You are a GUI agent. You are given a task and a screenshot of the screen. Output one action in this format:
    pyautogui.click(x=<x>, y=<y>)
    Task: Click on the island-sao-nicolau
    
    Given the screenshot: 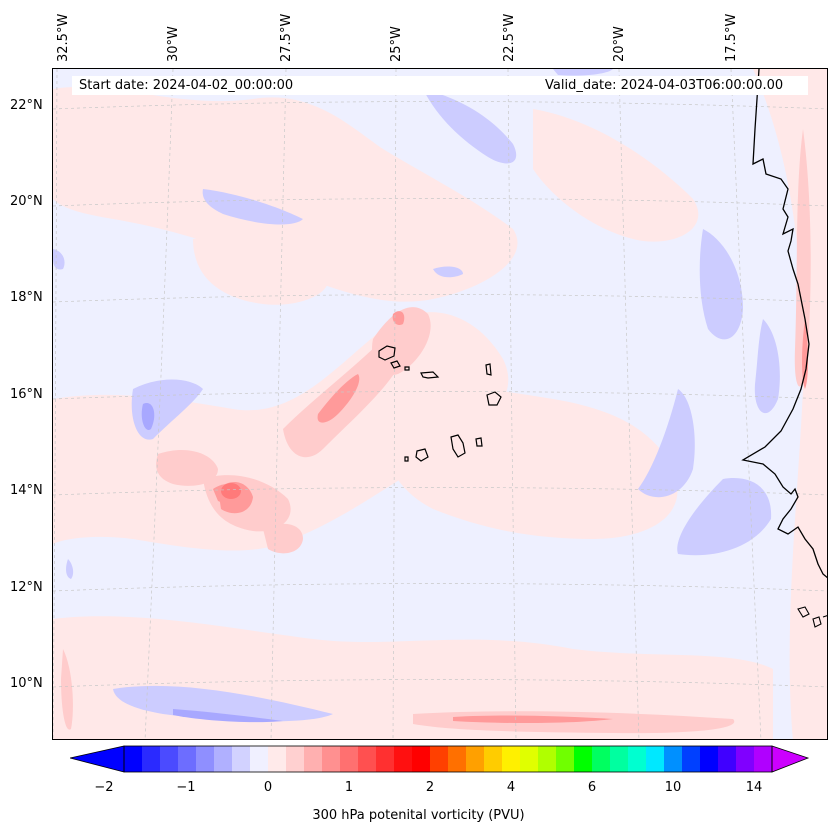 What is the action you would take?
    pyautogui.click(x=430, y=375)
    